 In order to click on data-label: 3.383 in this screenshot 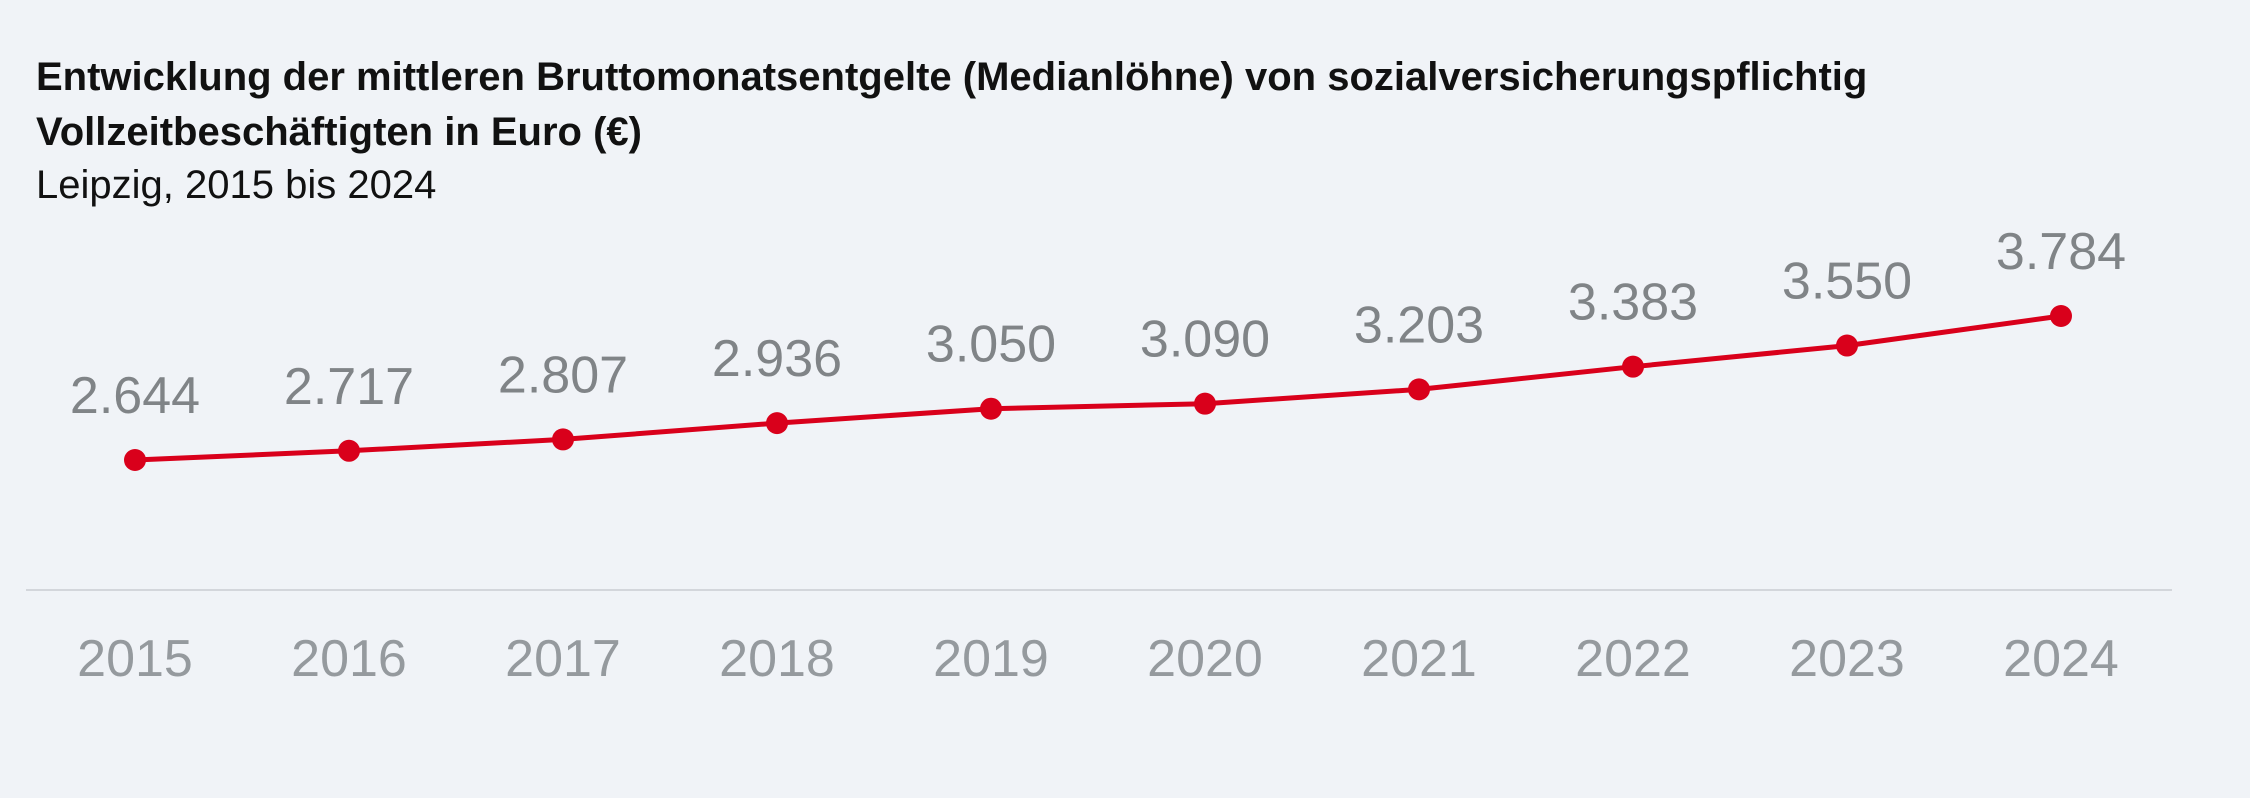, I will do `click(1633, 303)`.